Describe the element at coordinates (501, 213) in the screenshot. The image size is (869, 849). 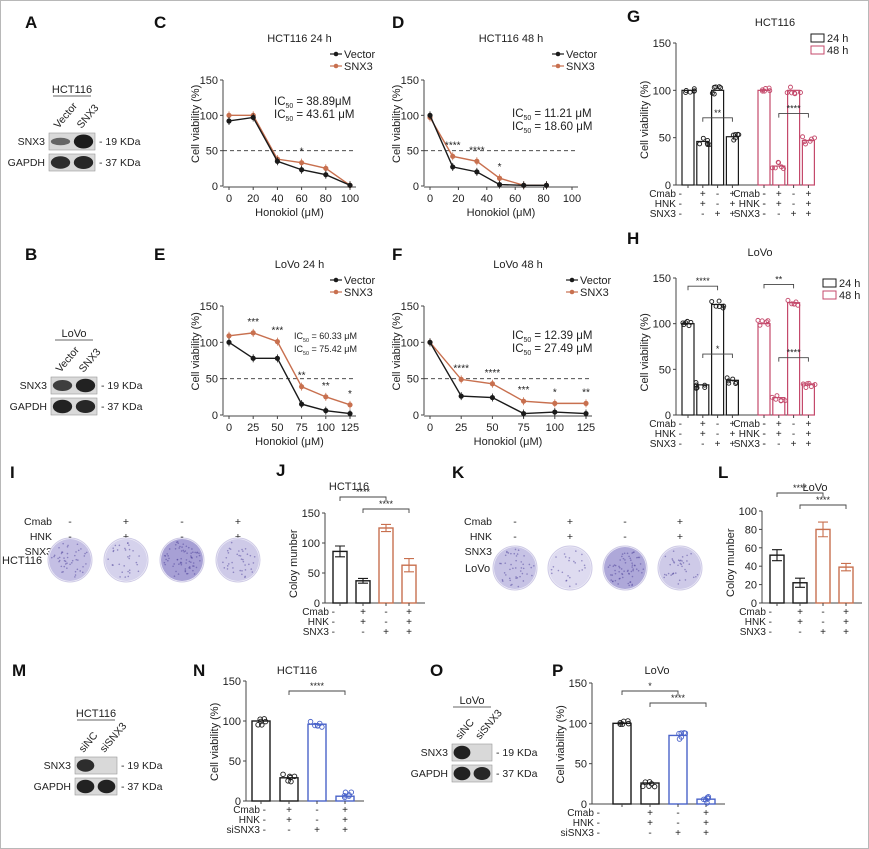
I see `x-axis-label: Honokiol (μM)` at that location.